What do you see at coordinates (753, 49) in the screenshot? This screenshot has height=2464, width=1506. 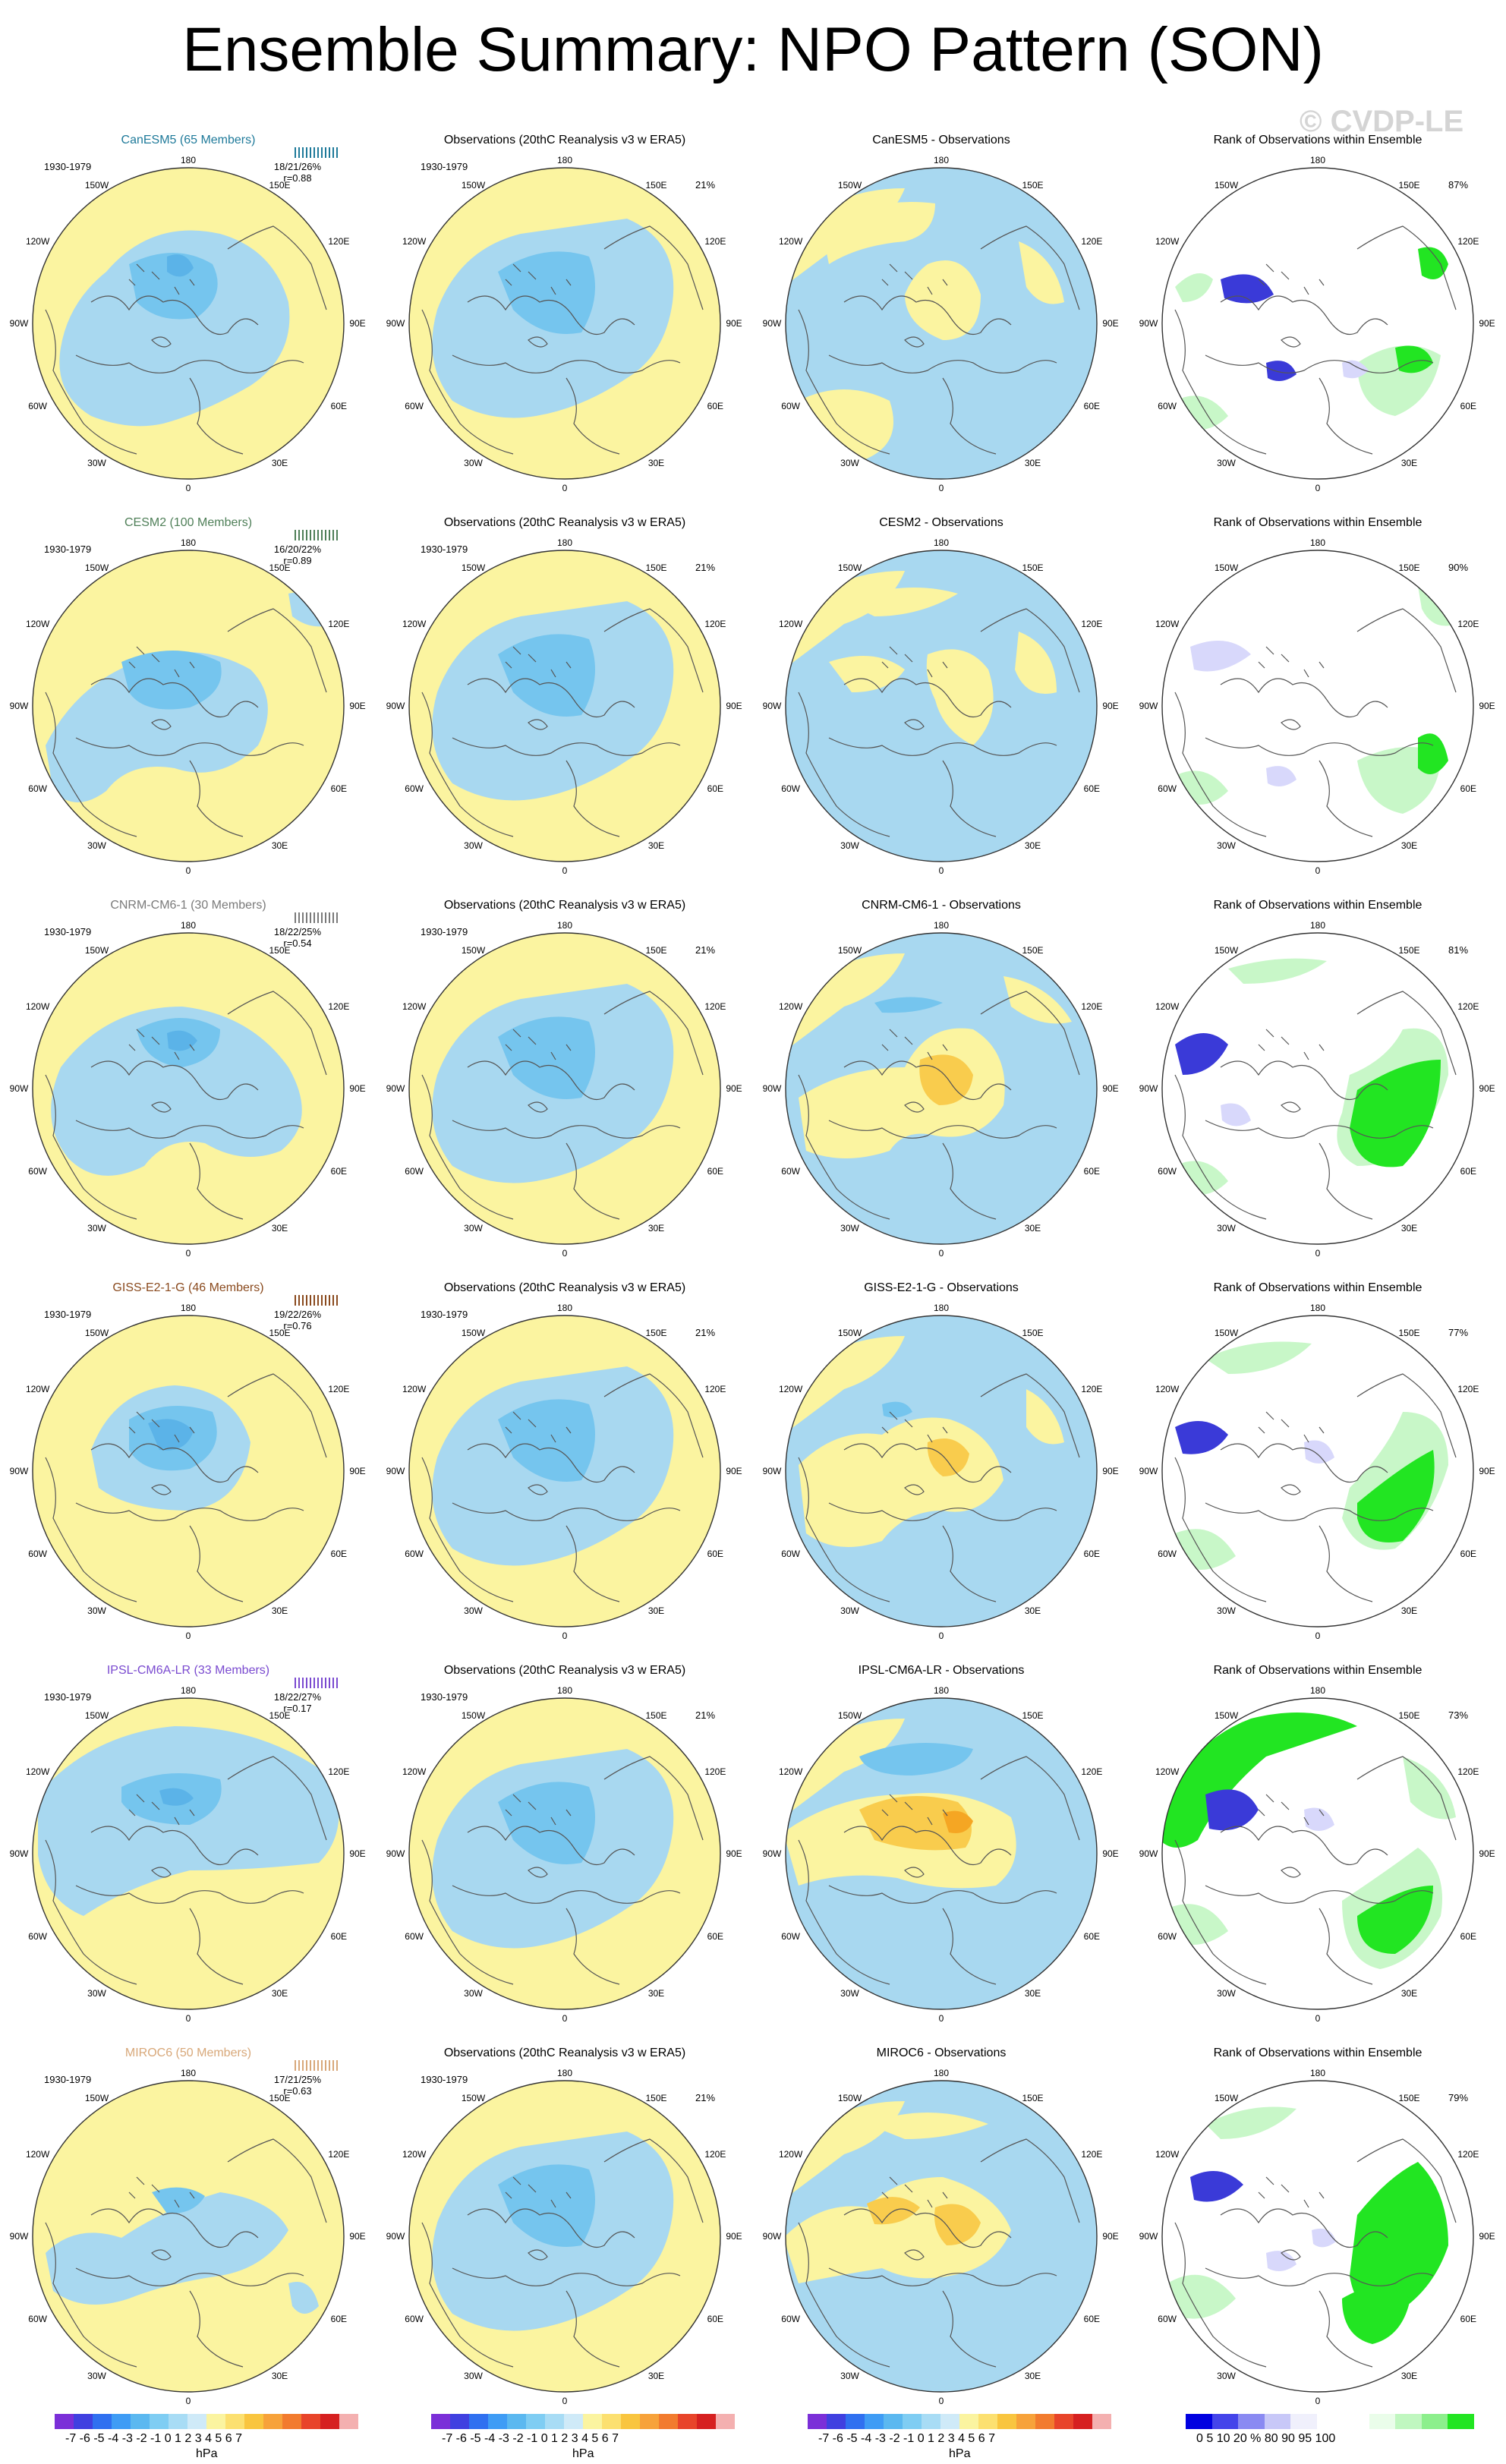 I see `page-title: Ensemble Summary: NPO Pattern (SON)` at bounding box center [753, 49].